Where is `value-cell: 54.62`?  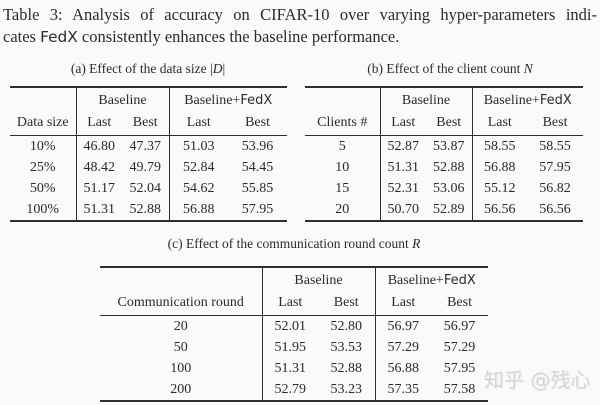
value-cell: 54.62 is located at coordinates (198, 188).